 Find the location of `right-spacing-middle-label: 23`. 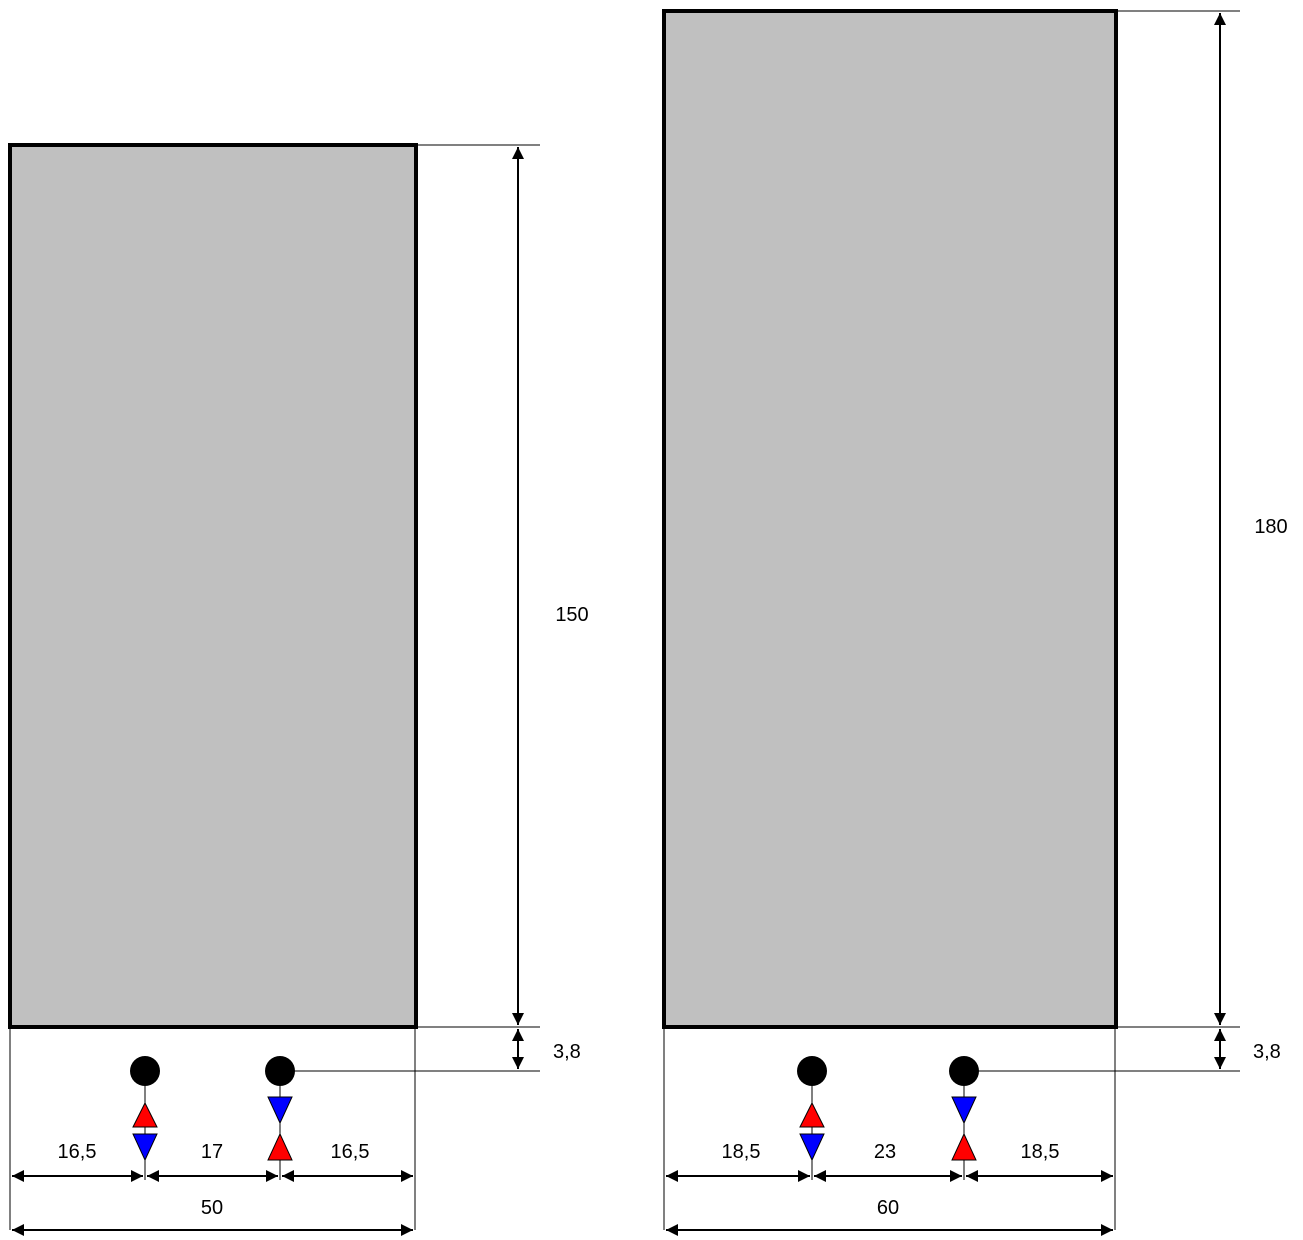

right-spacing-middle-label: 23 is located at coordinates (885, 1152).